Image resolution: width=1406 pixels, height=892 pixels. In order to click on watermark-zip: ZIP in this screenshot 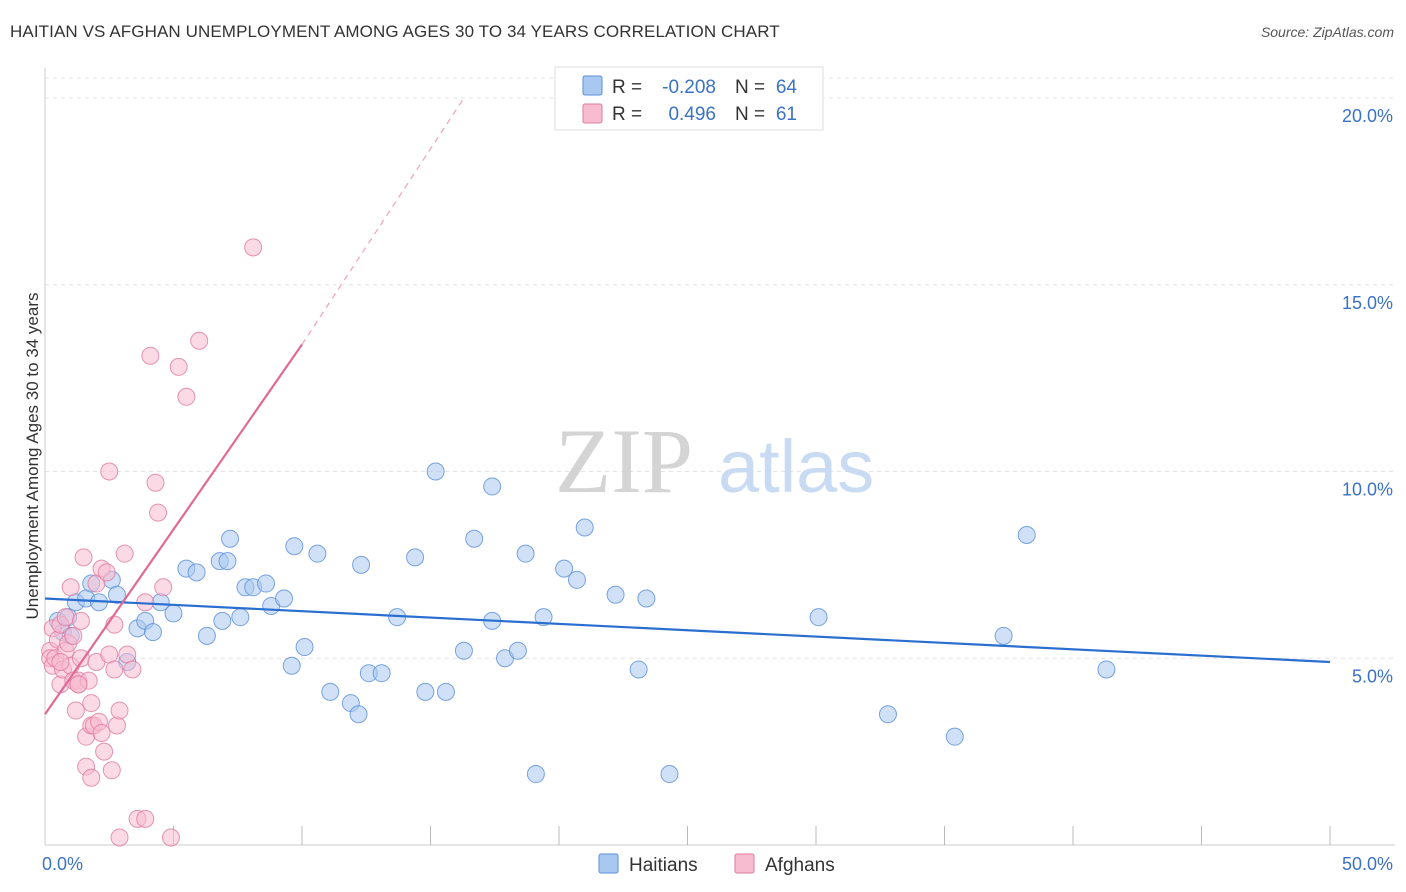, I will do `click(624, 461)`.